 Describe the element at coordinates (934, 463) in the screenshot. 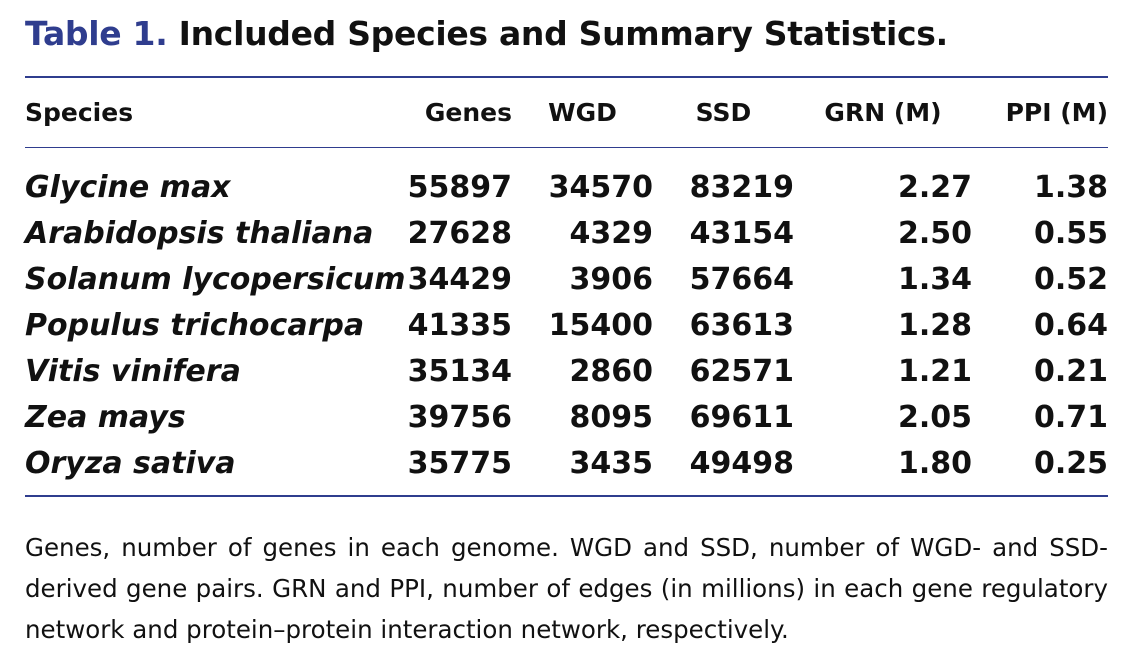

I see `cell-grn: 1.80` at that location.